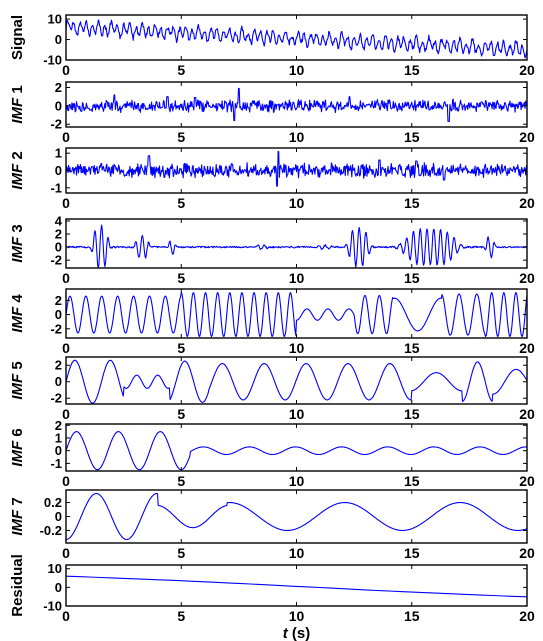 The height and width of the screenshot is (641, 543). What do you see at coordinates (17, 585) in the screenshot?
I see `y-axis-label: Residual` at bounding box center [17, 585].